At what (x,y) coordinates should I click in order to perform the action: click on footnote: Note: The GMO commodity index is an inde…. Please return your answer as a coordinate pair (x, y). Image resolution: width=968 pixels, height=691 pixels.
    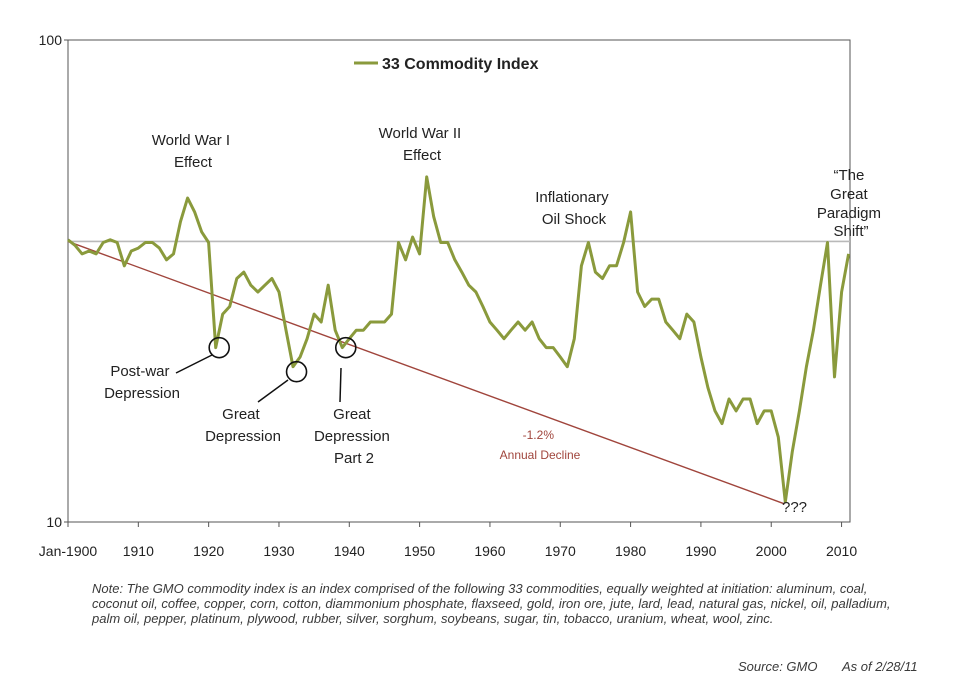
    Looking at the image, I should click on (491, 603).